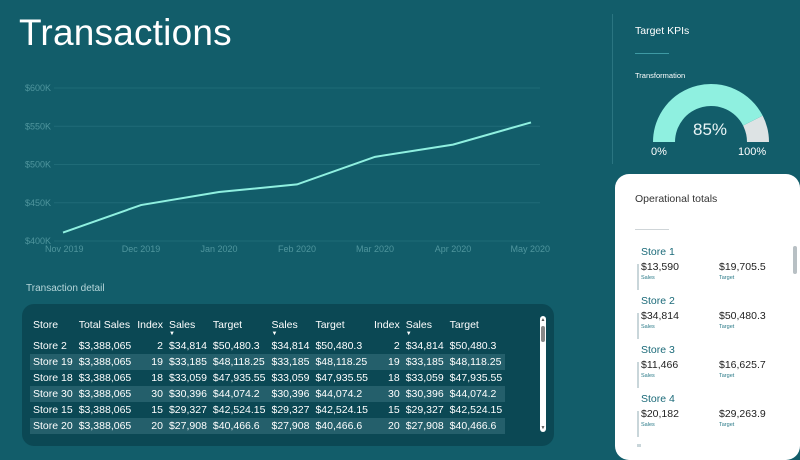 This screenshot has width=800, height=460. I want to click on kpi-subtitle: Transformation, so click(660, 75).